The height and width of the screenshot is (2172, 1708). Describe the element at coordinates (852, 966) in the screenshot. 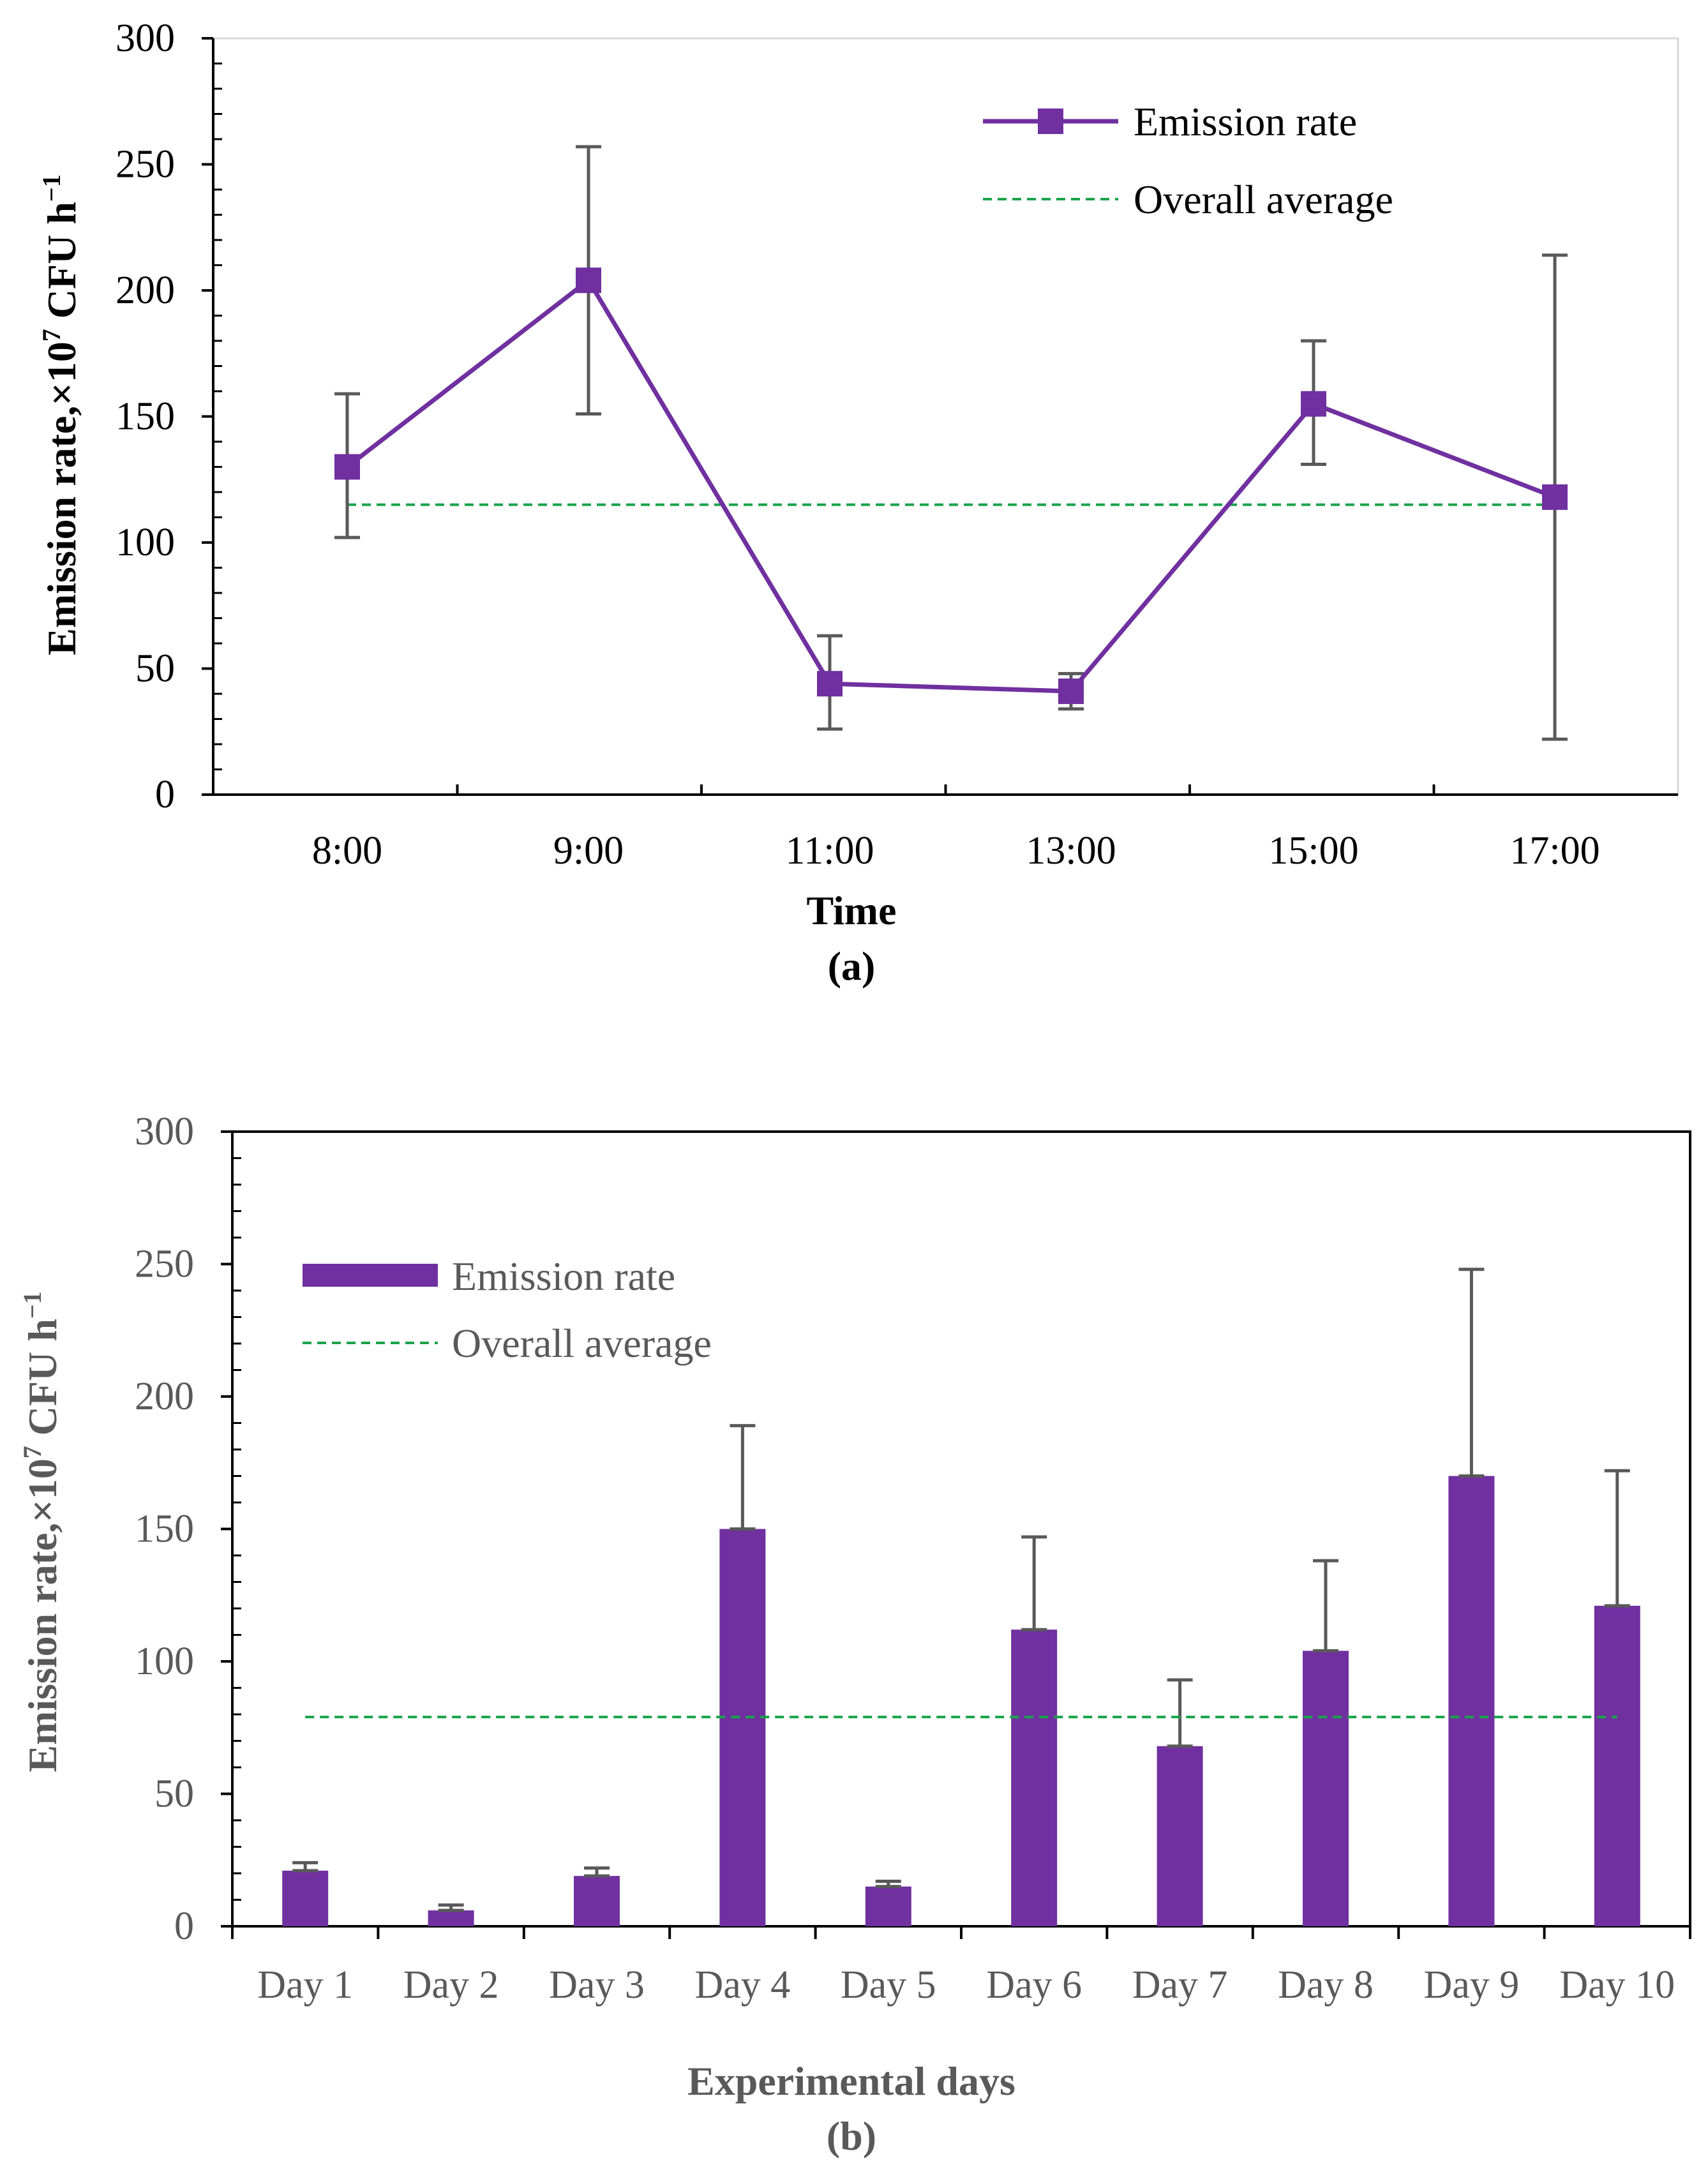

I see `panel-a-label: (a)` at that location.